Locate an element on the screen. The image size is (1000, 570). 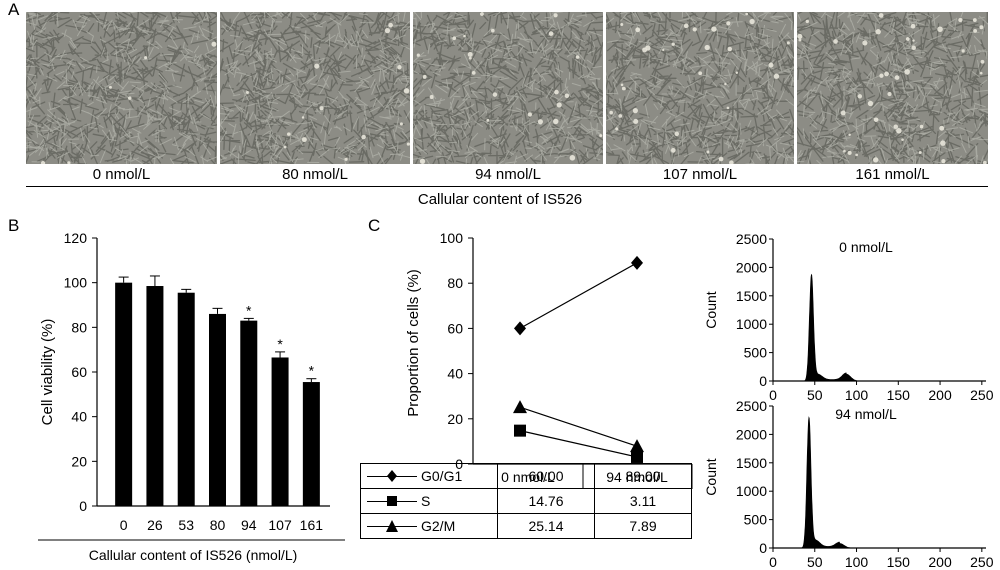
table-row-s-key: S is located at coordinates (429, 501).